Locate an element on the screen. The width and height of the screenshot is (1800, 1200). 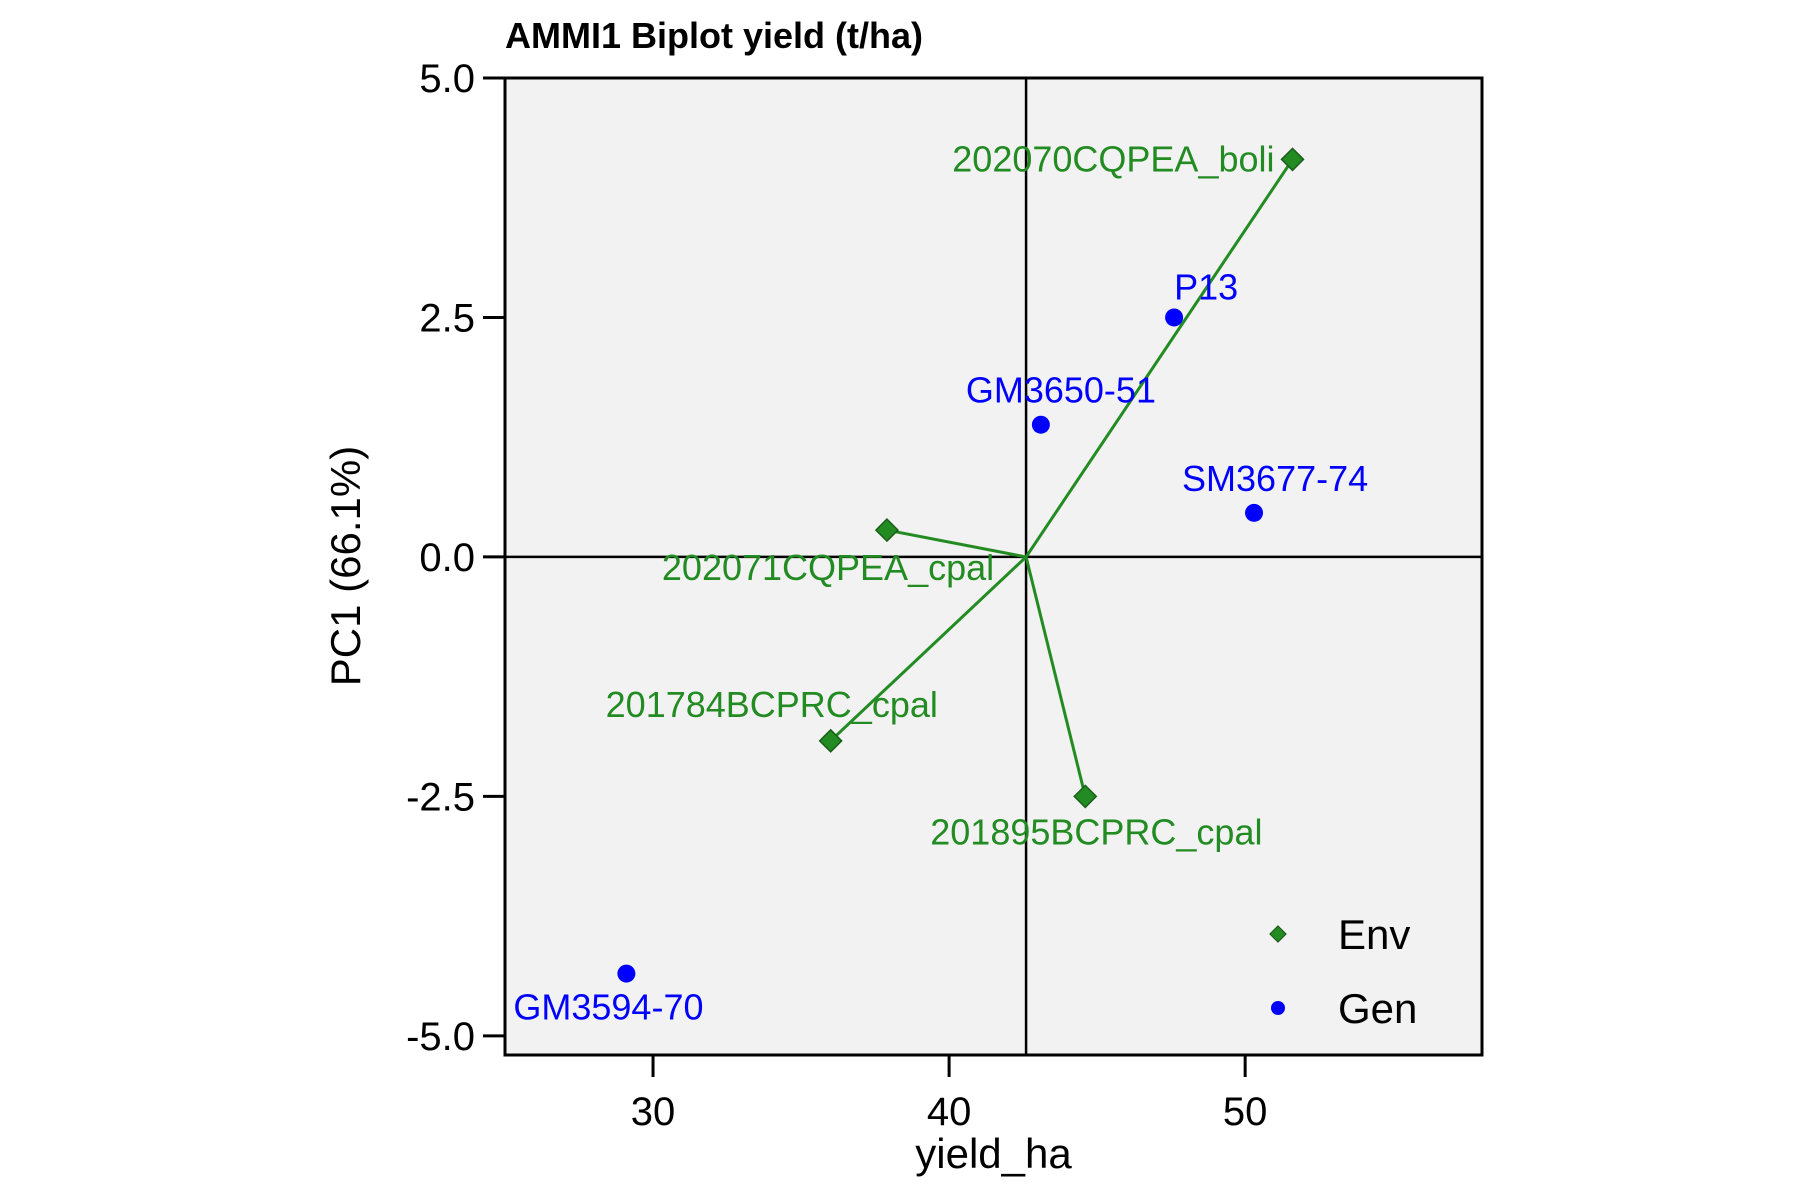
y-axis: 5.0 2.5 0.0 -2.5 -5.0 is located at coordinates (455, 558).